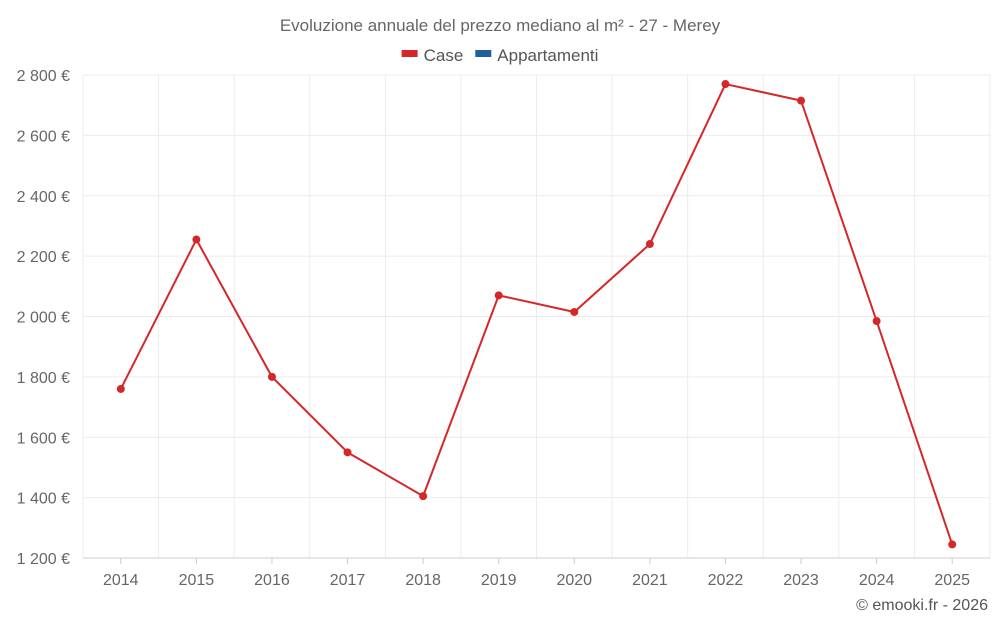 The height and width of the screenshot is (625, 1000). I want to click on y-tick-label: 2 400 €, so click(43, 197).